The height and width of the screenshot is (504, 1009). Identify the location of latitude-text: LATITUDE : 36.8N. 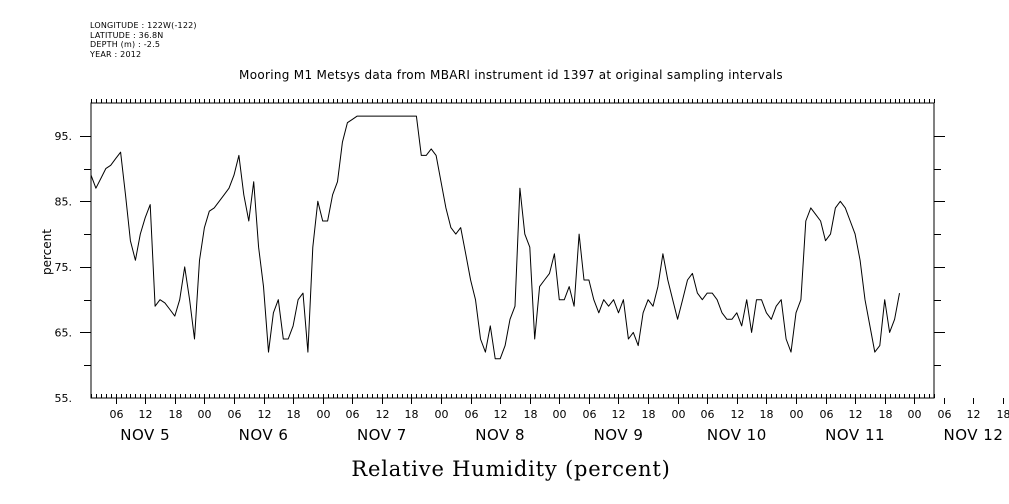
(127, 35).